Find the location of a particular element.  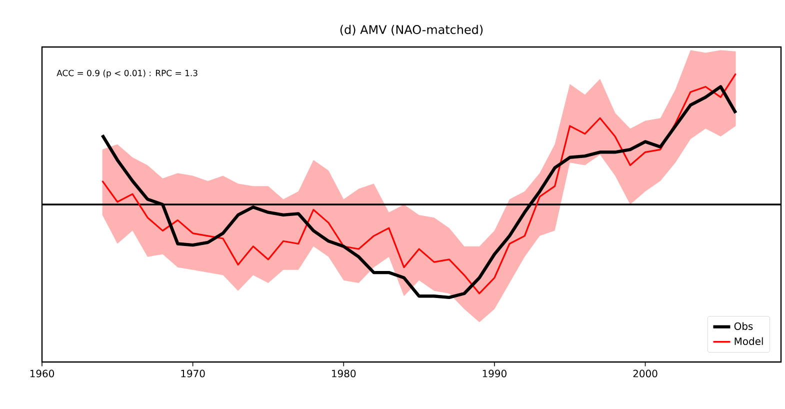

annotation: ACC = 0.9 (p < 0.01) : RPC = 1.3 is located at coordinates (127, 74).